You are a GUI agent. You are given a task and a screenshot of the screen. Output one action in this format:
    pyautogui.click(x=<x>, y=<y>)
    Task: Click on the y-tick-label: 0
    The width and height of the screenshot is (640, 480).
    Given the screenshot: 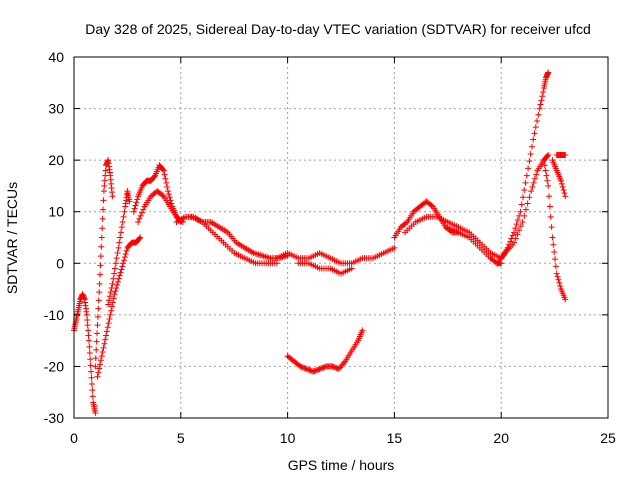 What is the action you would take?
    pyautogui.click(x=60, y=263)
    